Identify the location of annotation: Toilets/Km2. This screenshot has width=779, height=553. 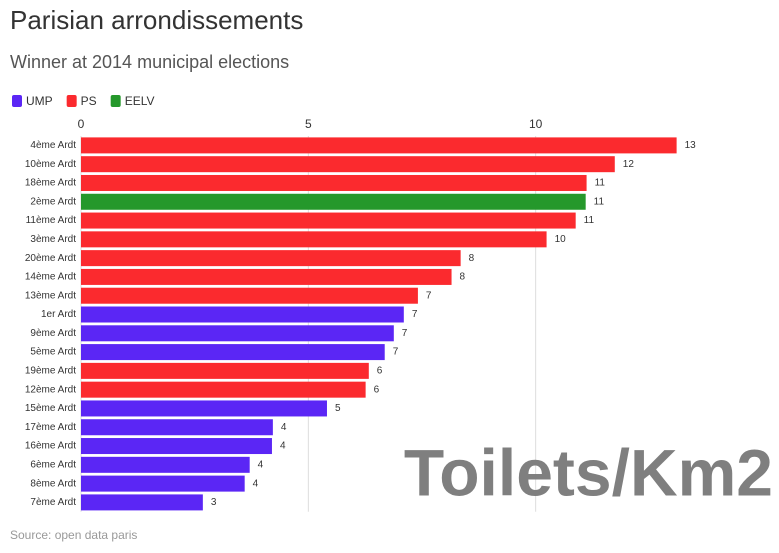
(588, 472).